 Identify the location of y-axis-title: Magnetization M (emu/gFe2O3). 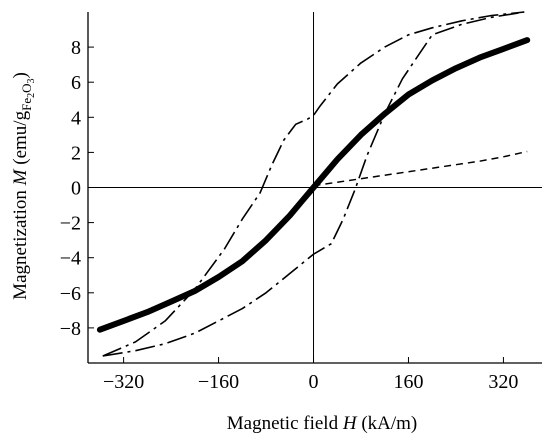
(23, 186).